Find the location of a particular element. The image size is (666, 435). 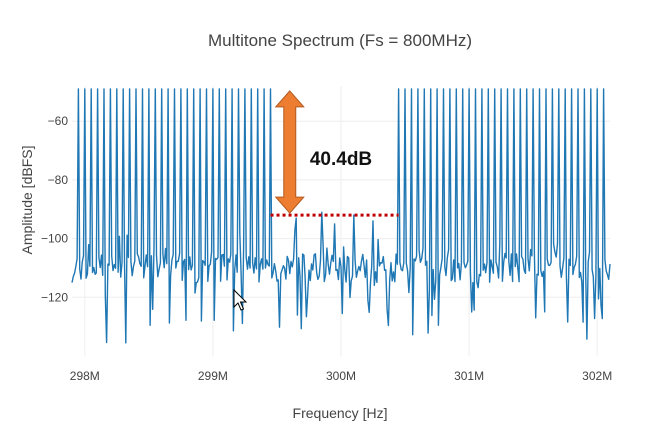

y-tick-label: −120 is located at coordinates (54, 297).